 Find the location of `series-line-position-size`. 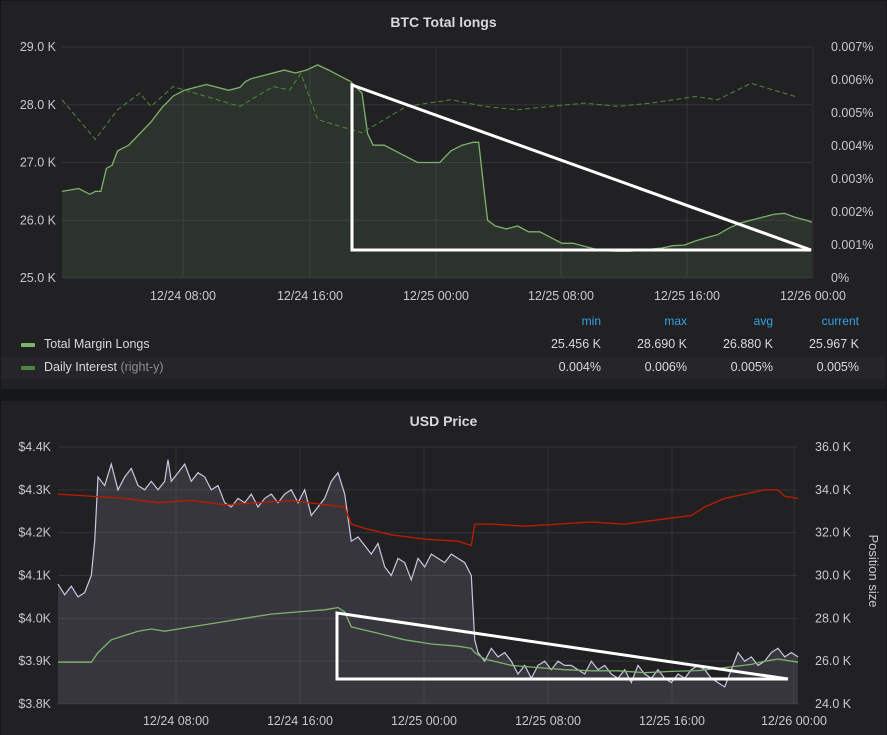

series-line-position-size is located at coordinates (428, 640).